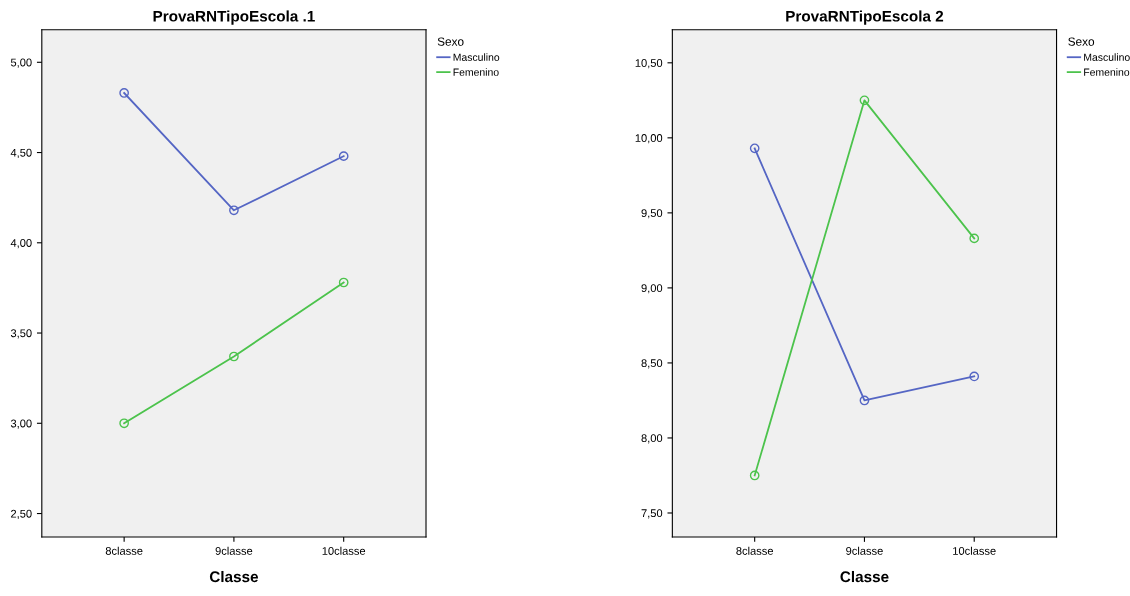  What do you see at coordinates (865, 17) in the screenshot?
I see `chart-title: ProvaRNTipoEscola 2` at bounding box center [865, 17].